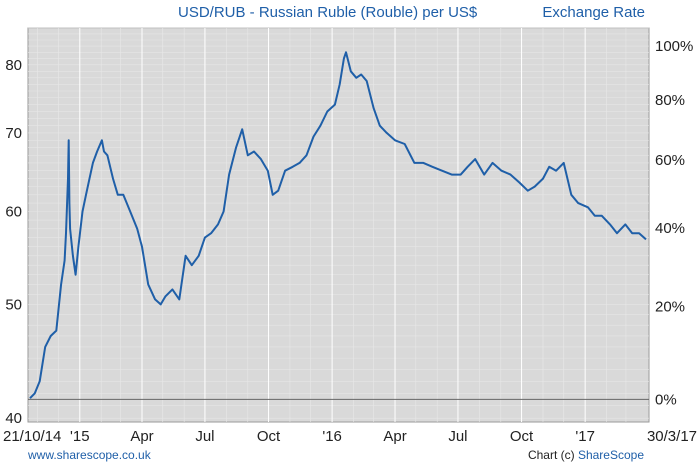  What do you see at coordinates (670, 100) in the screenshot?
I see `y-right-tick-label: 80%` at bounding box center [670, 100].